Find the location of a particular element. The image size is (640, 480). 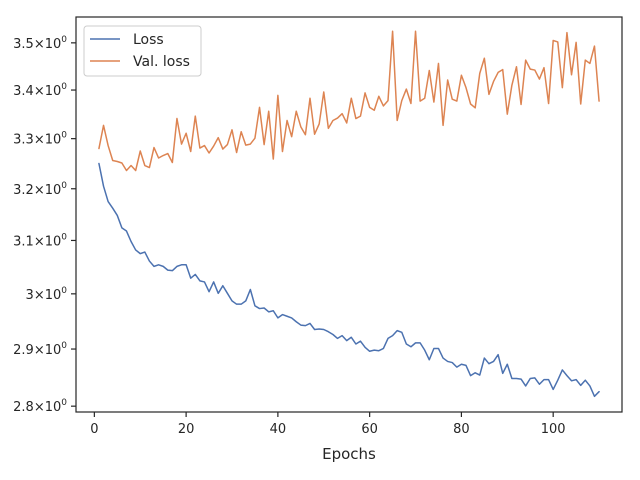

x-tick-label: 60 is located at coordinates (369, 429).